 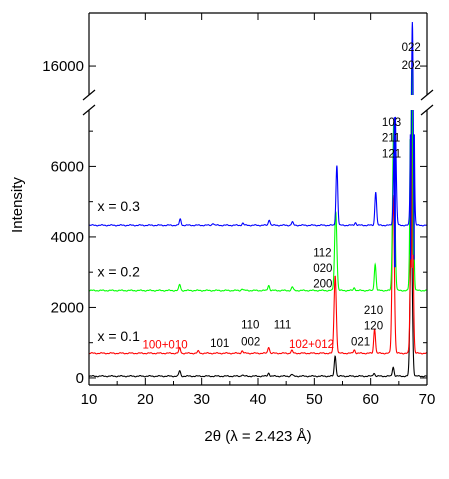 What do you see at coordinates (427, 399) in the screenshot?
I see `x-tick-label: 70` at bounding box center [427, 399].